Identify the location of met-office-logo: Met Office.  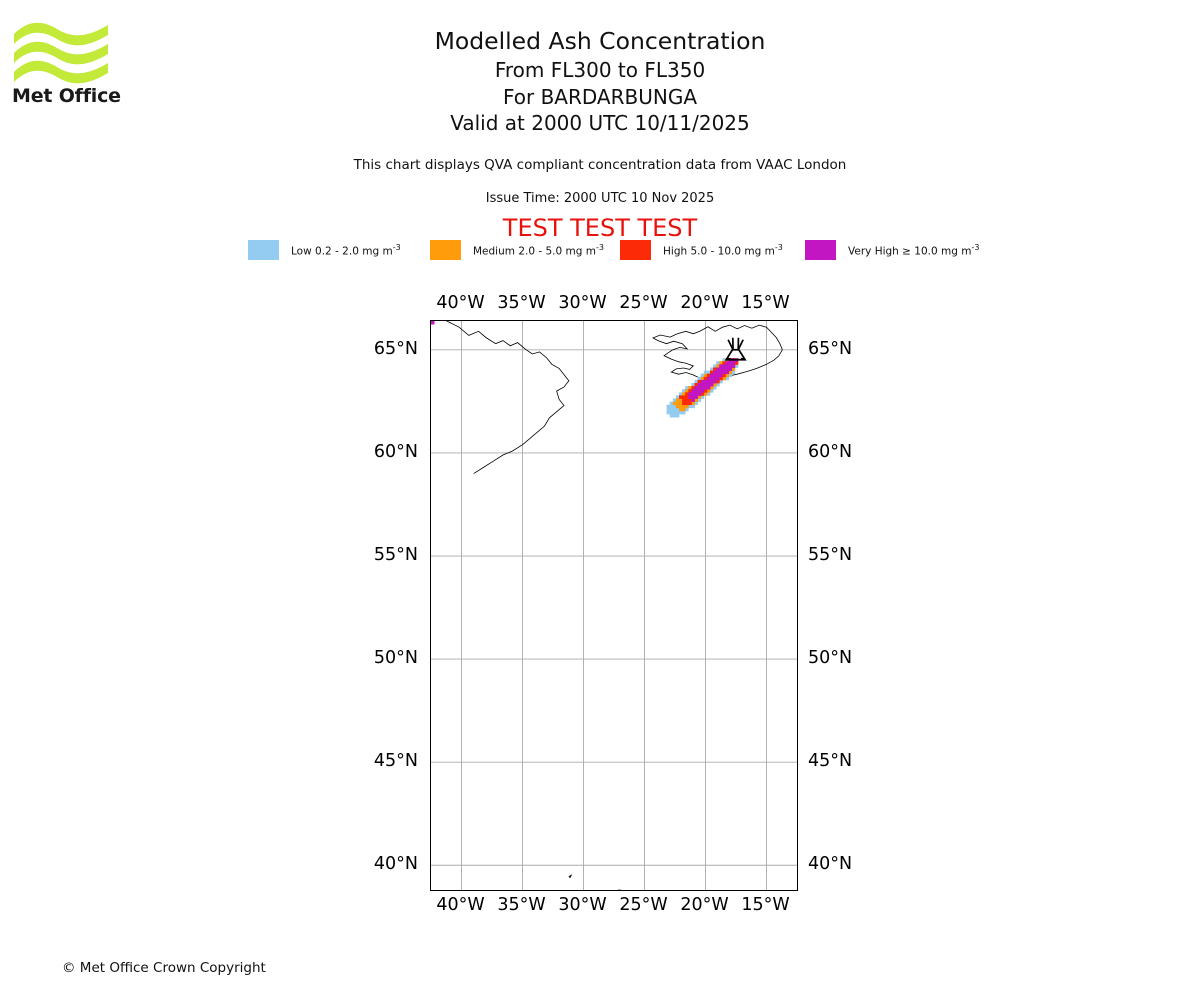
(67, 68).